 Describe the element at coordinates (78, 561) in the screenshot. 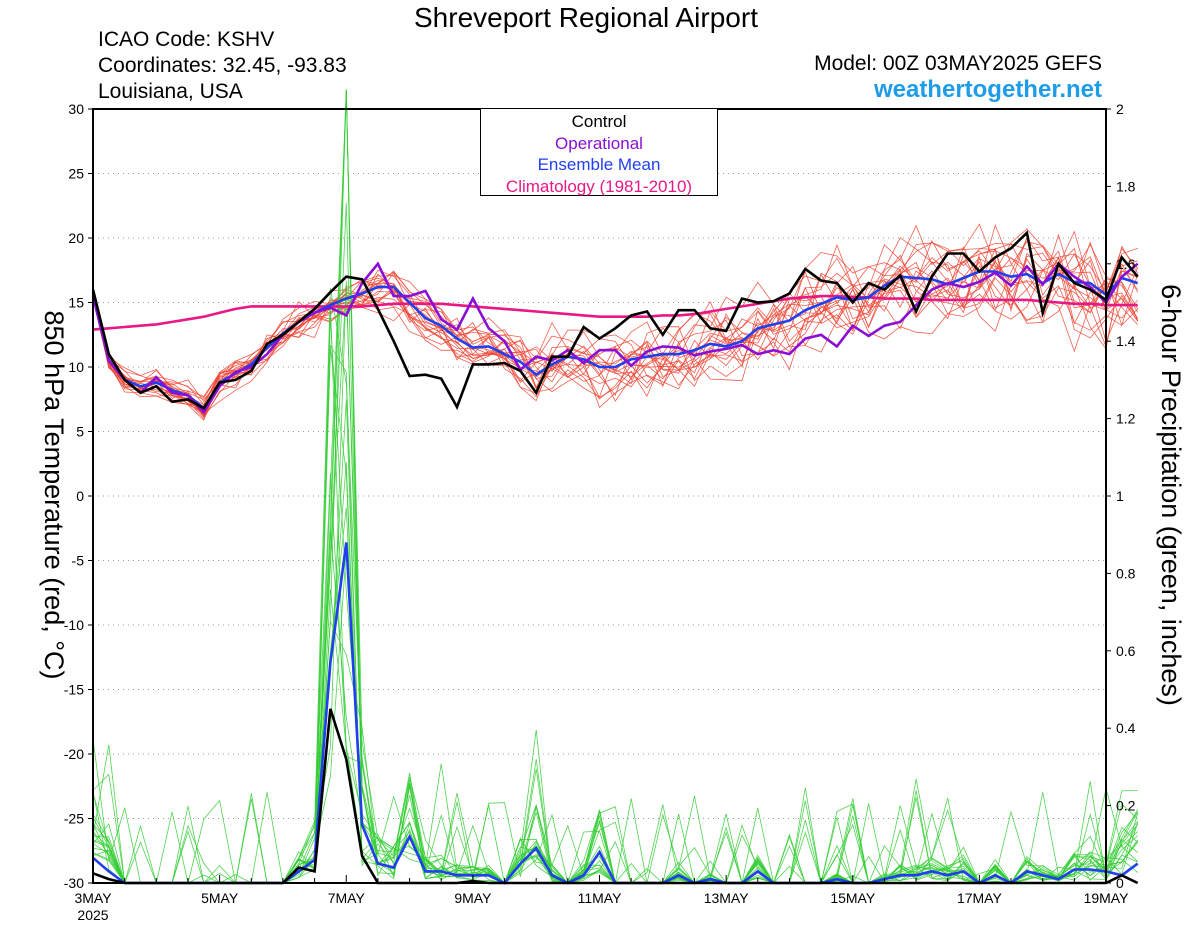

I see `left-tick-label: -5` at that location.